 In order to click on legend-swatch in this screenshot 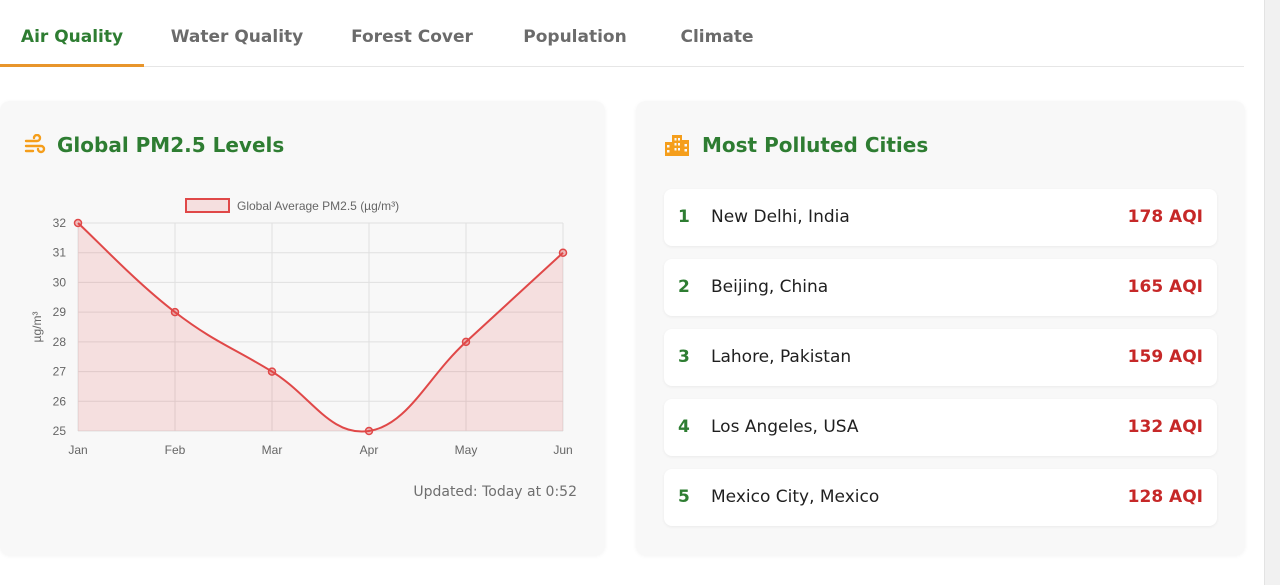, I will do `click(207, 205)`.